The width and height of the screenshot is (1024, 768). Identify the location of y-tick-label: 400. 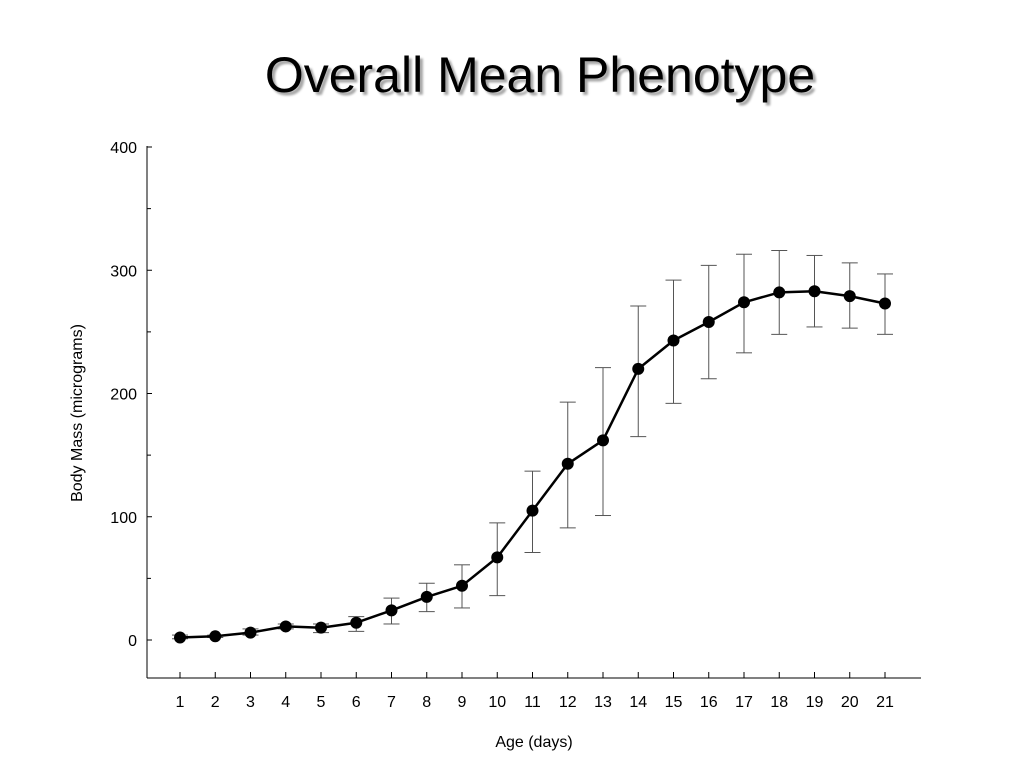
(123, 148).